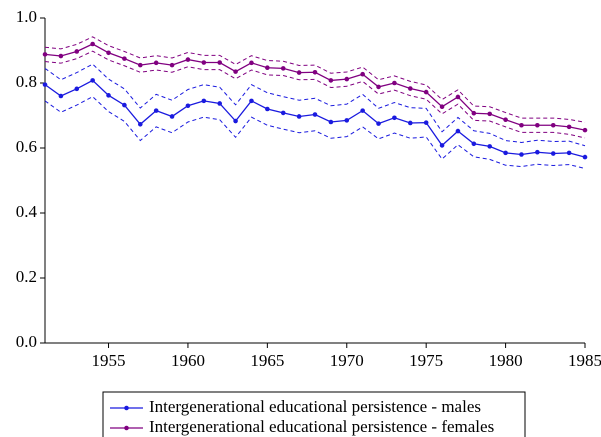 The width and height of the screenshot is (601, 437). Describe the element at coordinates (426, 360) in the screenshot. I see `x-tick-label: 1975` at that location.